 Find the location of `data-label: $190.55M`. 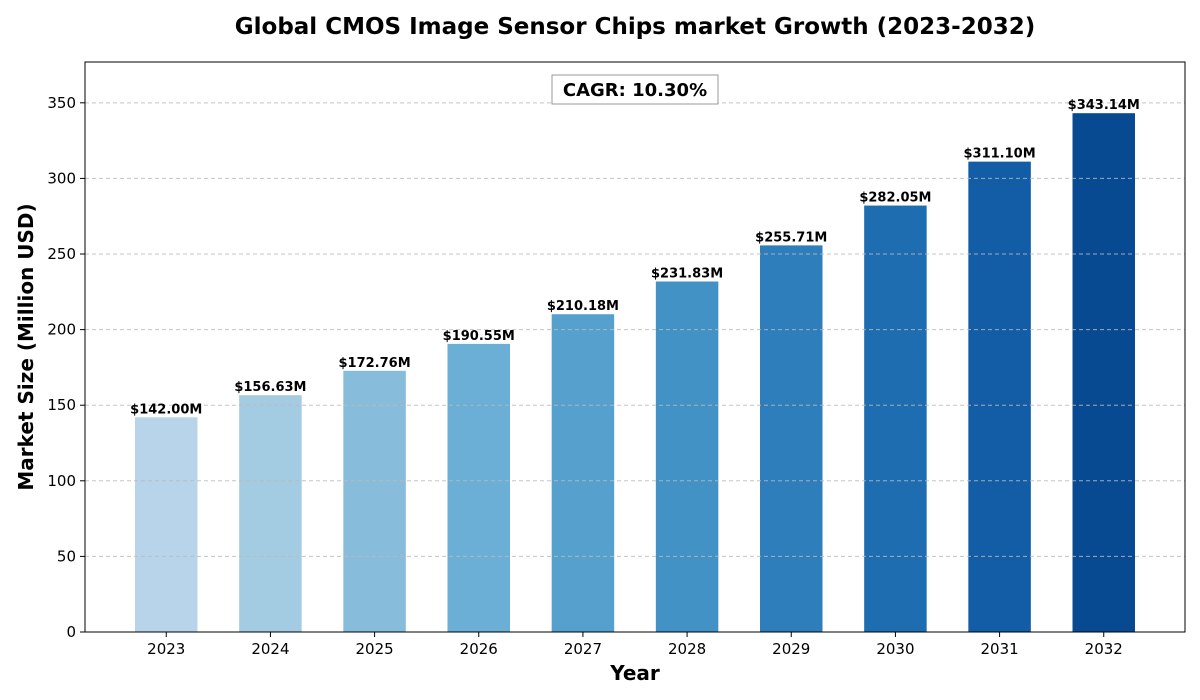

data-label: $190.55M is located at coordinates (479, 336).